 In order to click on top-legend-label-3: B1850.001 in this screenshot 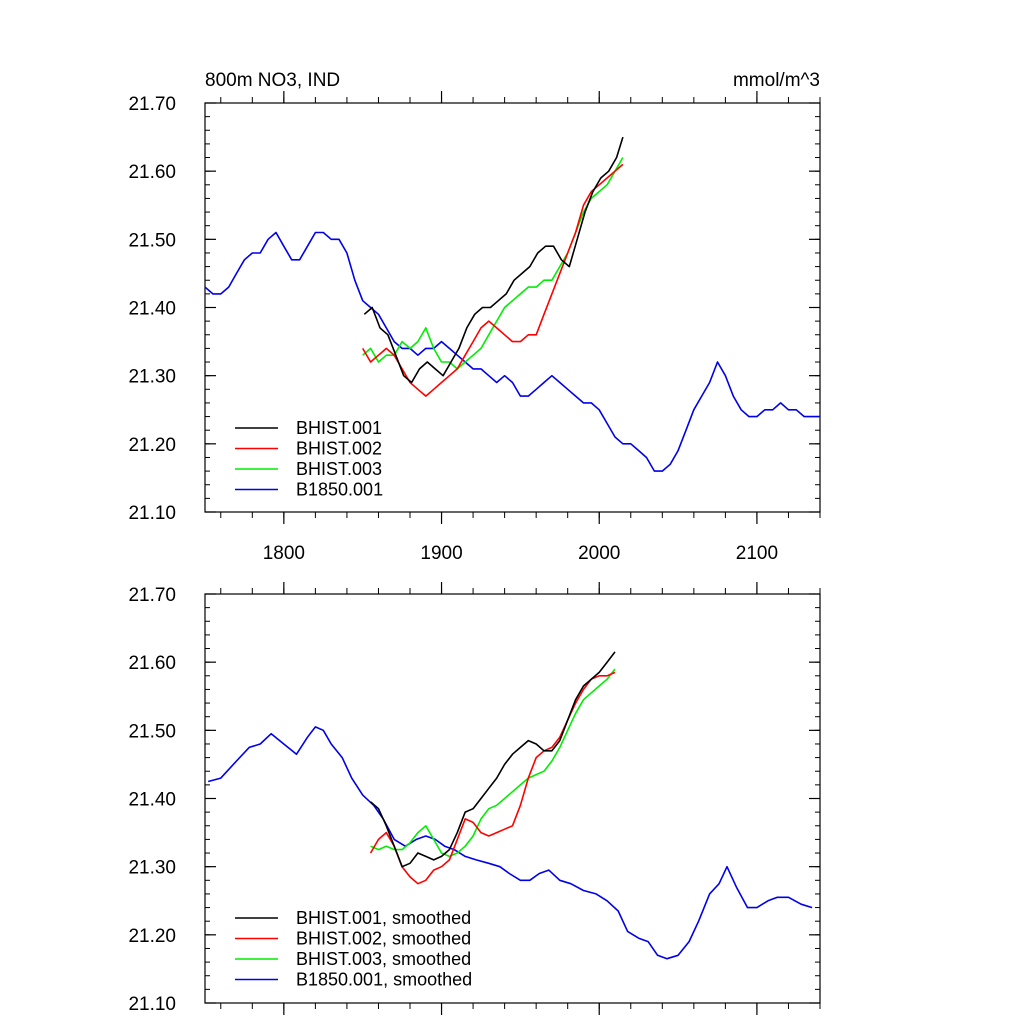, I will do `click(339, 490)`.